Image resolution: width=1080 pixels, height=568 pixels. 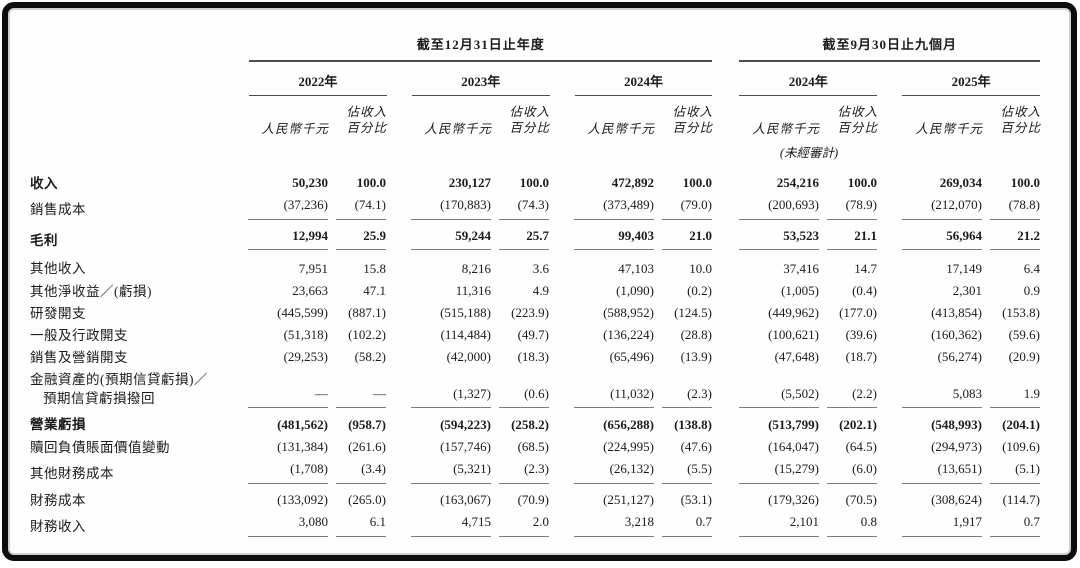 I want to click on row-label: 財務成本, so click(x=58, y=500).